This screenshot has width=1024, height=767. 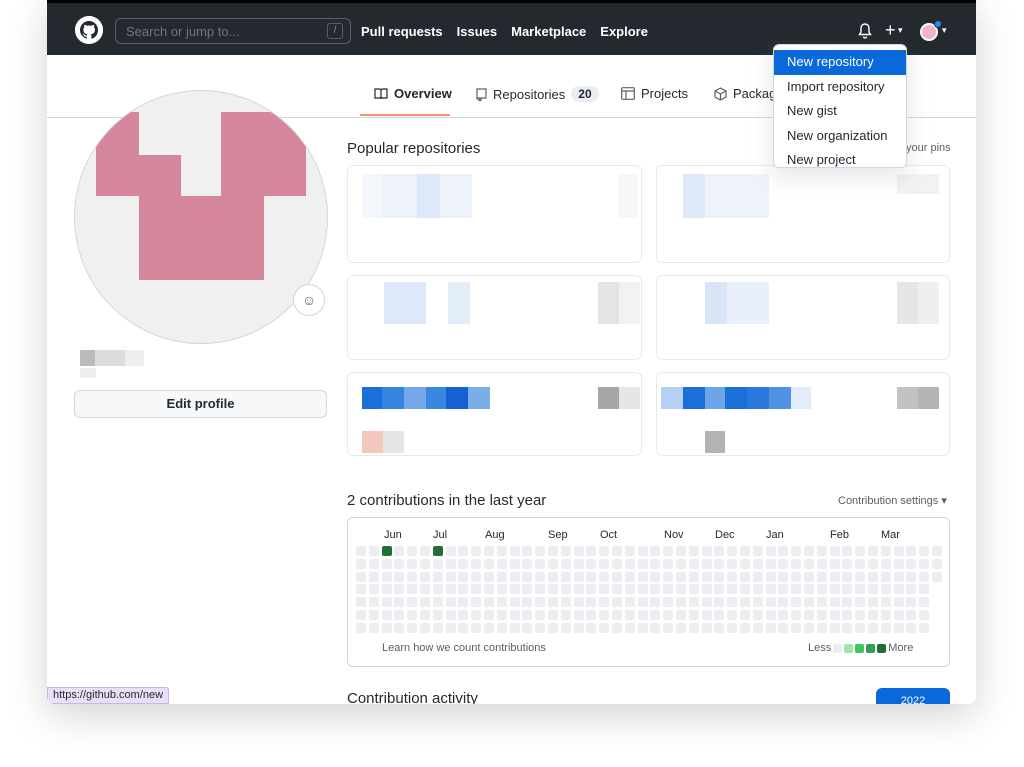 I want to click on create-new-menu-button: + ▾, so click(x=894, y=30).